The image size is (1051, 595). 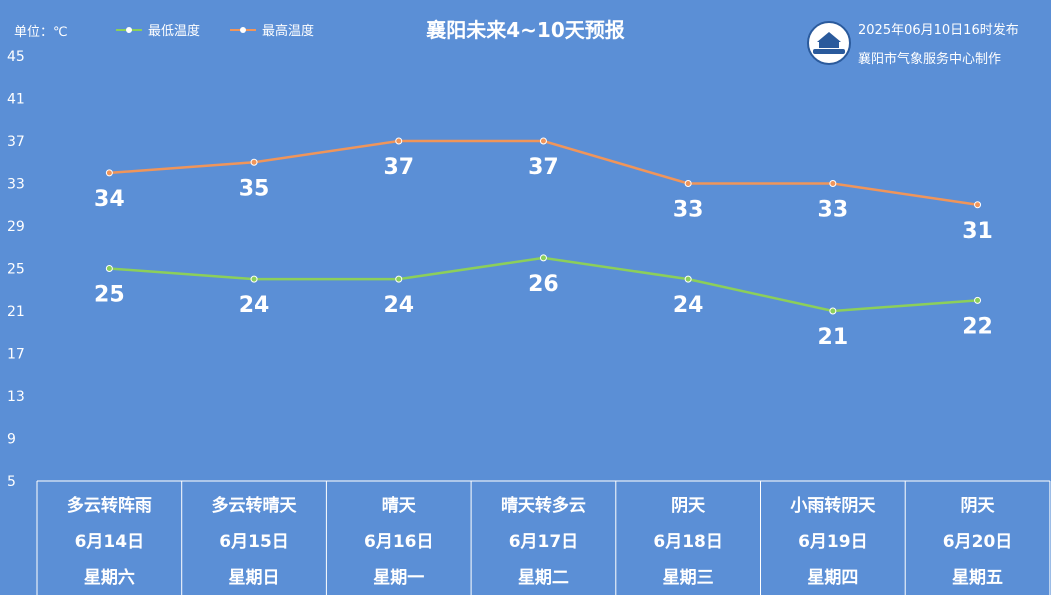 I want to click on chart-title: 襄阳未来4~10天预报, so click(x=525, y=30).